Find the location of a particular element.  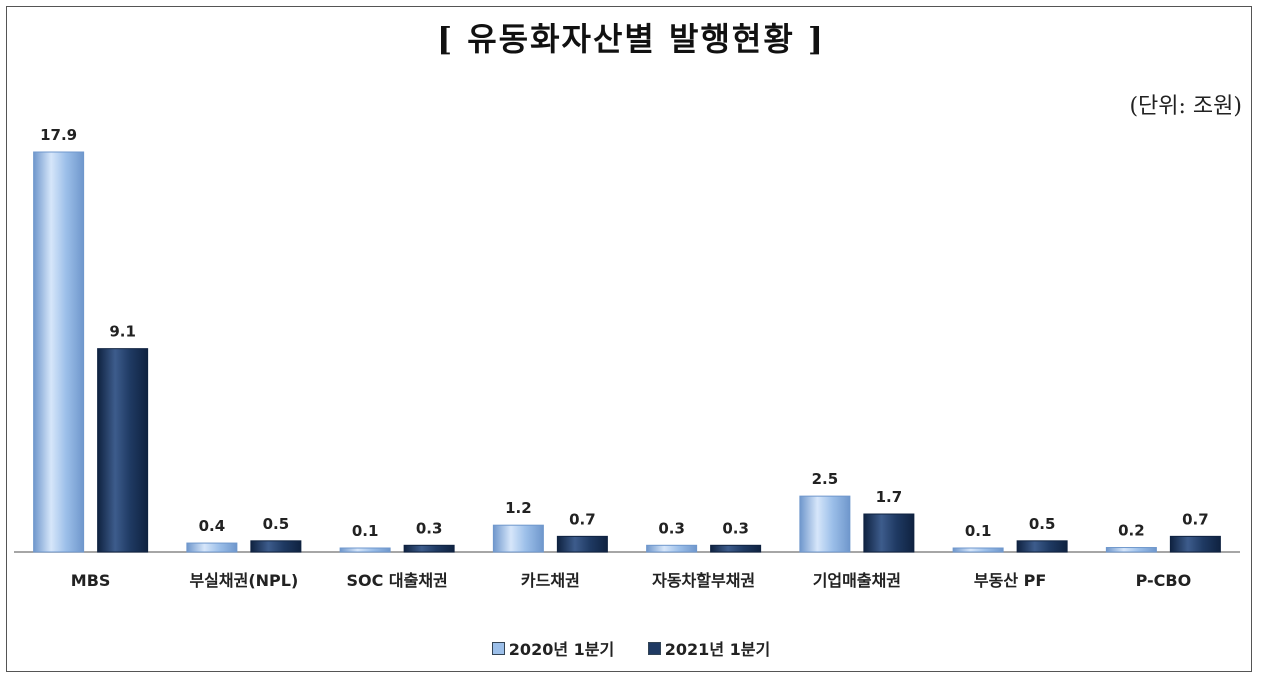

legend-label-2020: 2020년 1분기 is located at coordinates (561, 649).